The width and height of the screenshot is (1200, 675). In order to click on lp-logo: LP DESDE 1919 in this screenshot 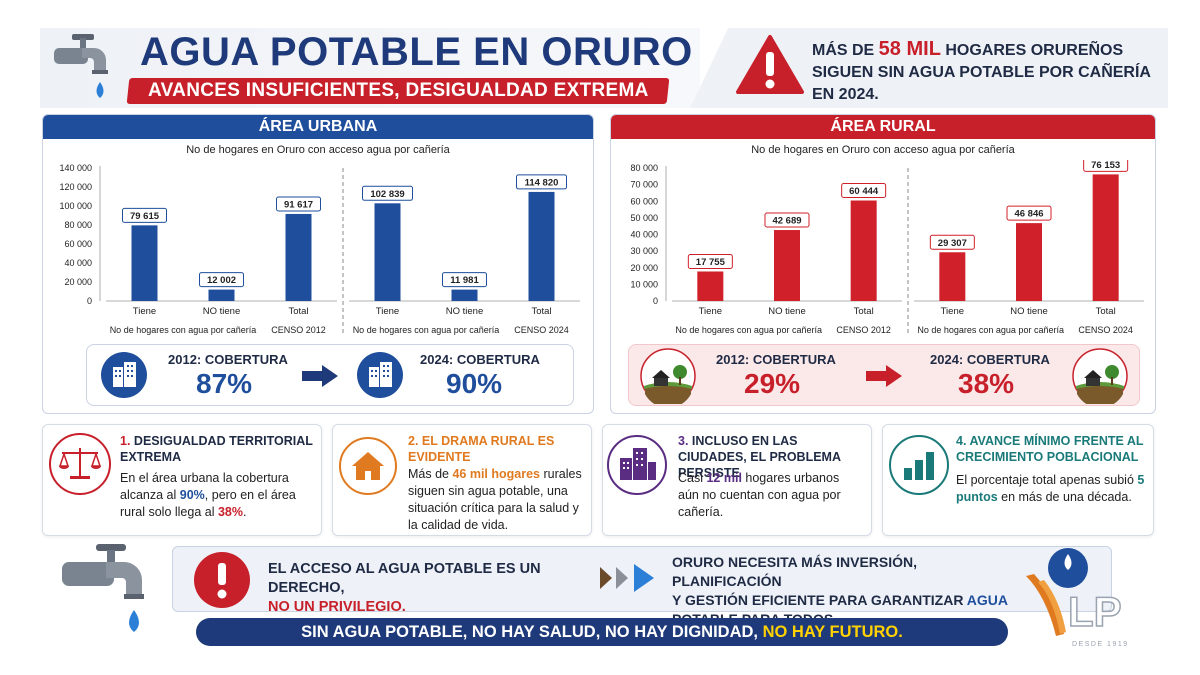, I will do `click(1077, 598)`.